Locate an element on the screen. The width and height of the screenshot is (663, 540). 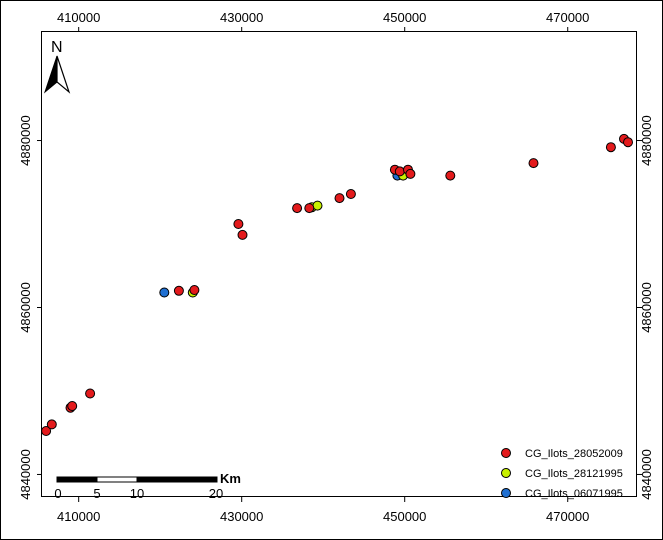
x-tick-label-bottom: 470000 is located at coordinates (567, 516).